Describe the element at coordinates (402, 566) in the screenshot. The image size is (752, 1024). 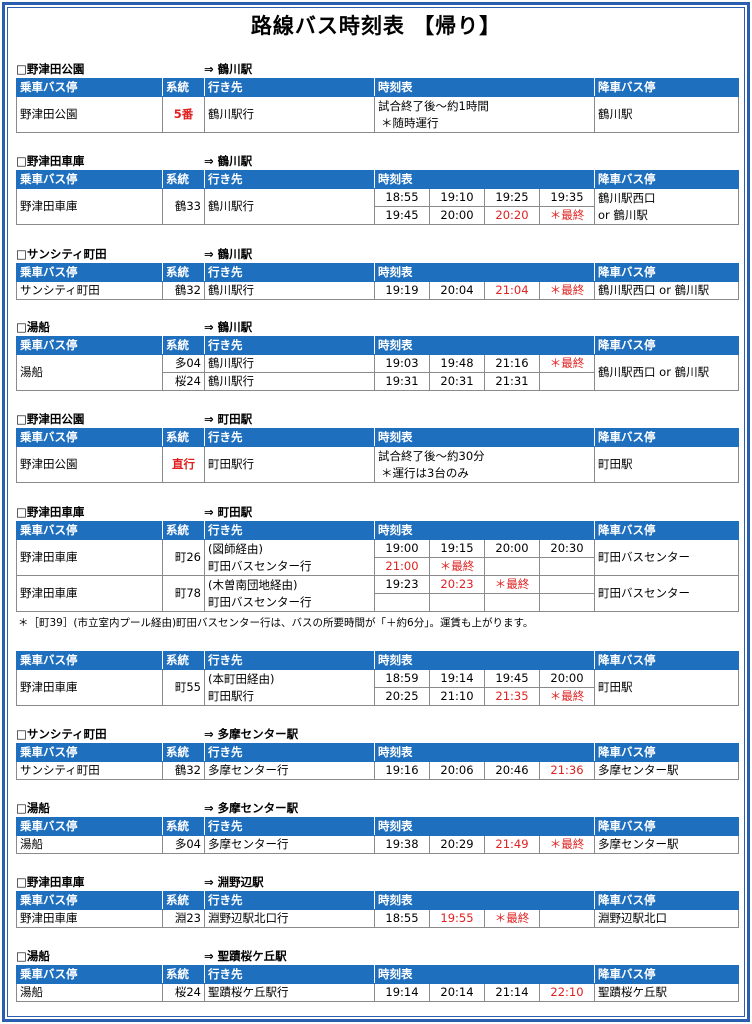
I see `cell-time-last: 21:00` at that location.